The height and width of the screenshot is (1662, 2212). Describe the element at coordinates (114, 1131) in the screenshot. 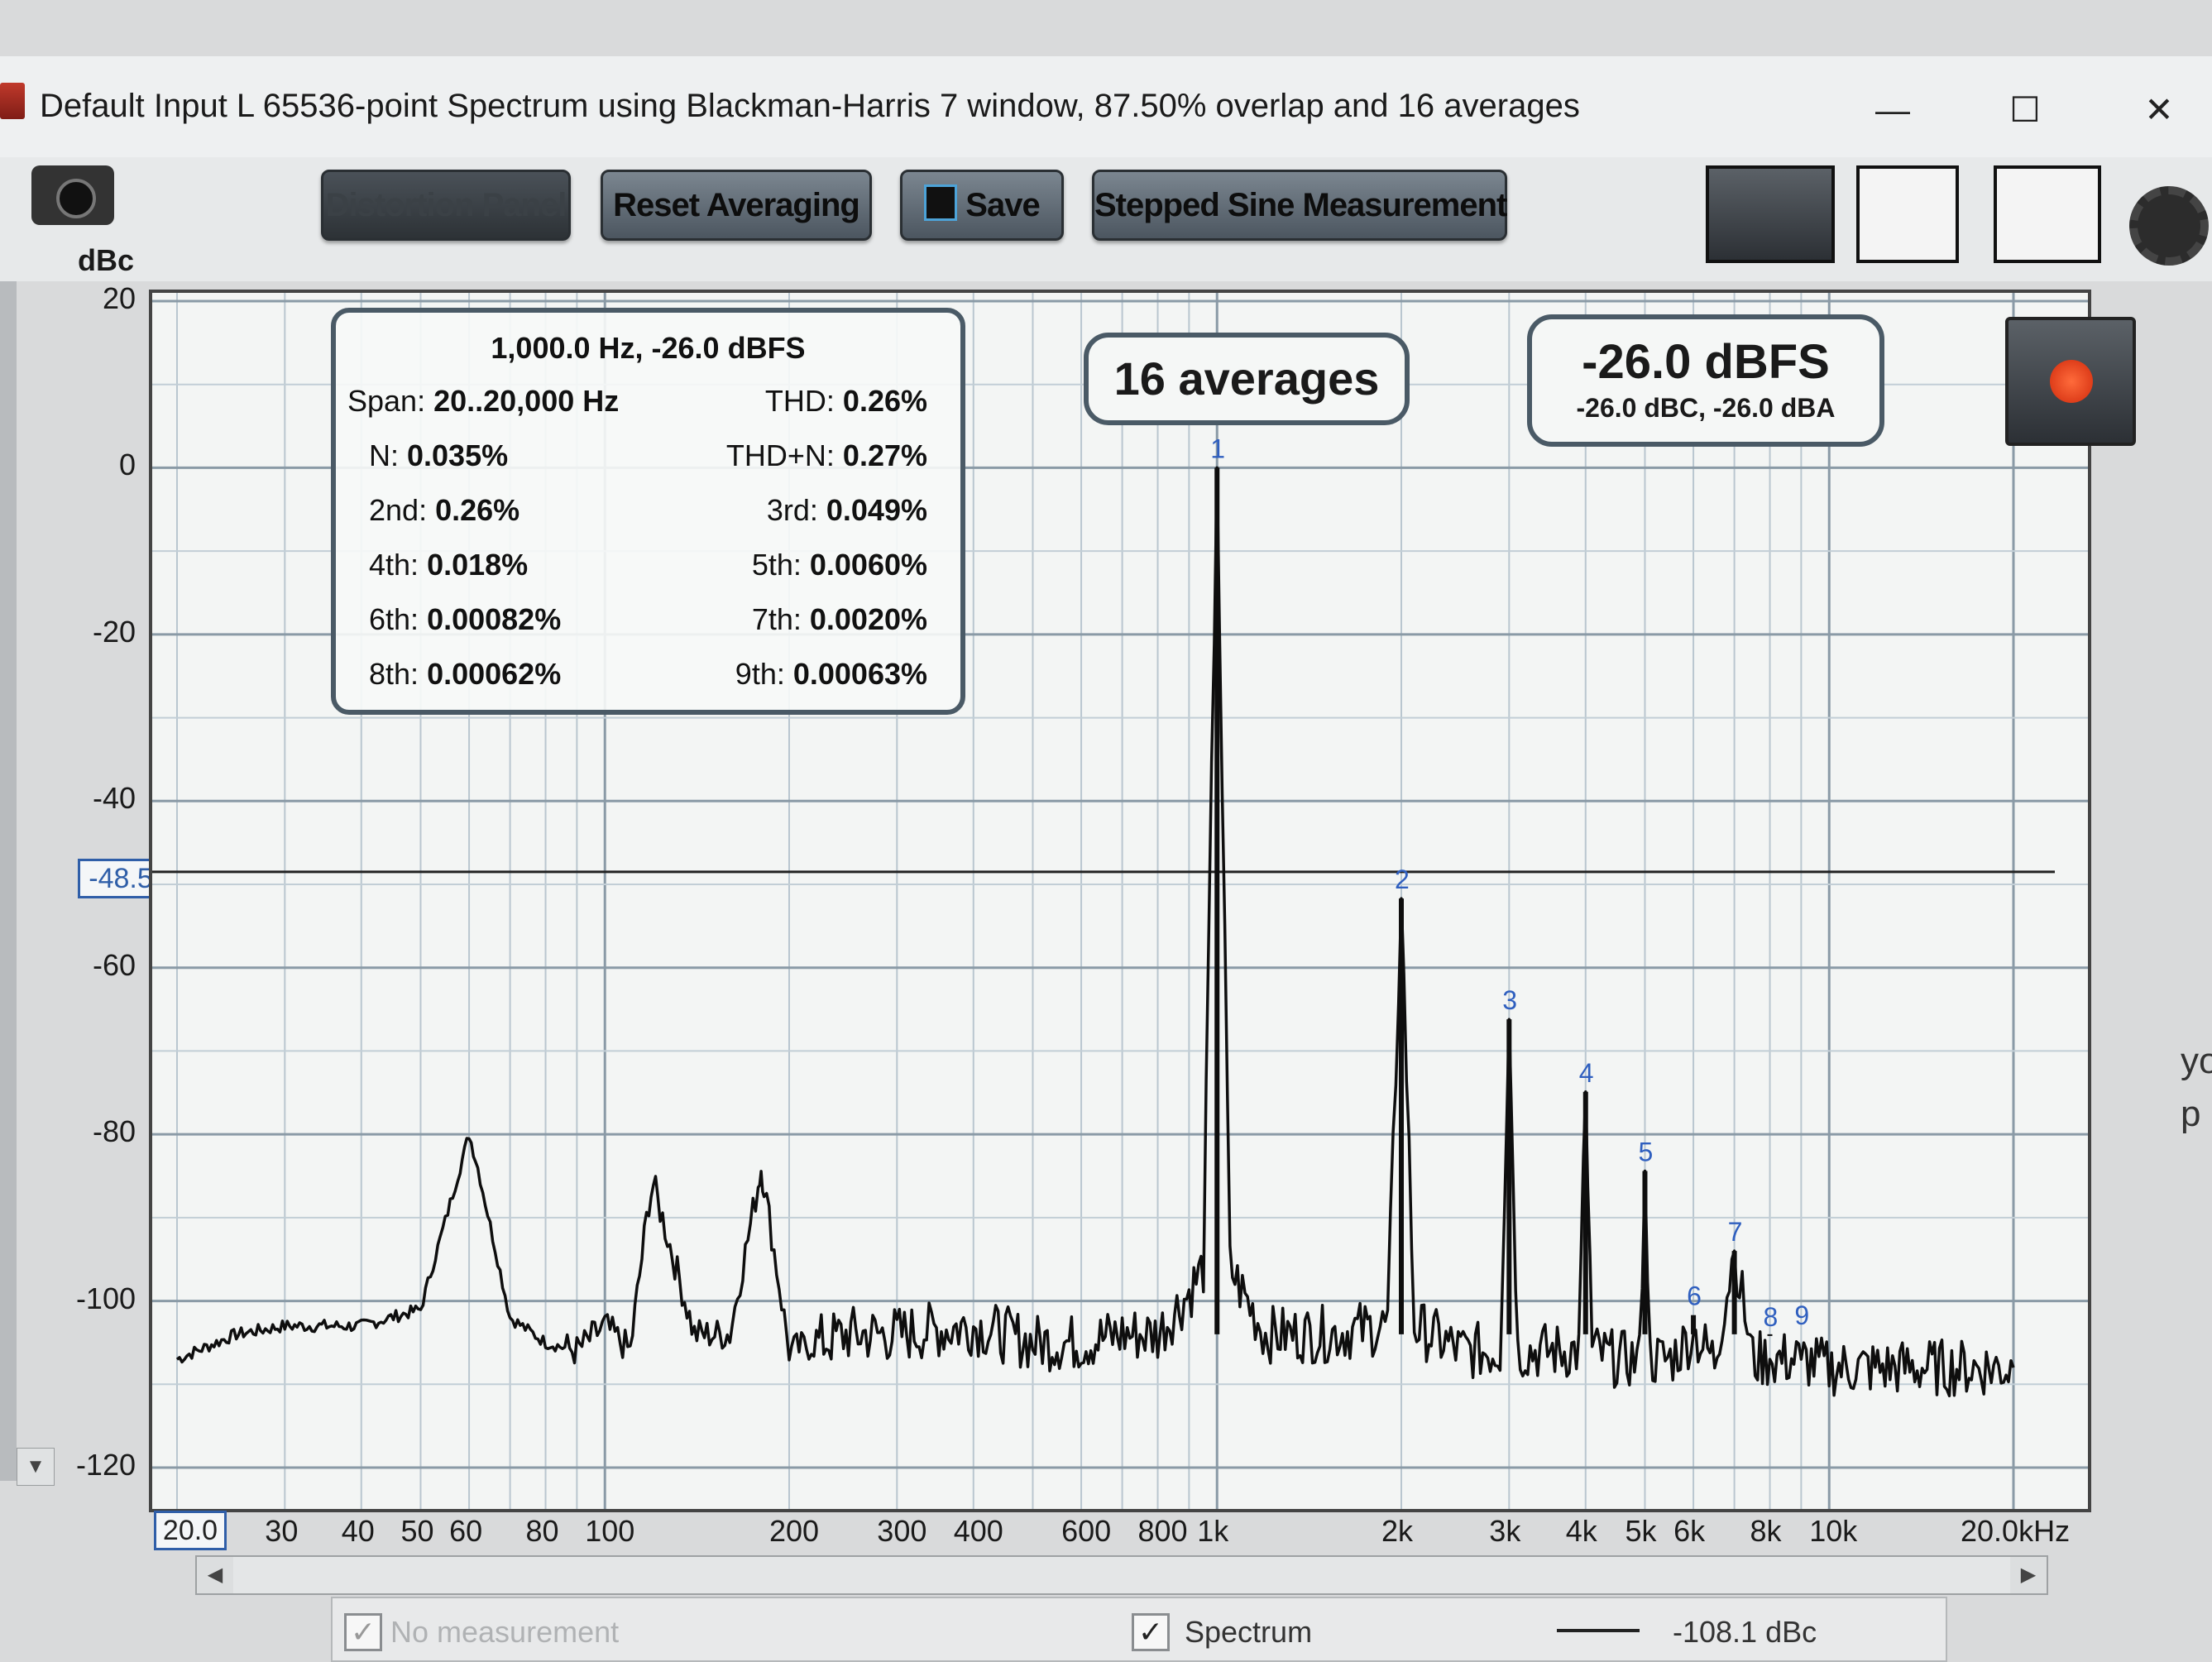

I see `y-tick-label: -80` at that location.